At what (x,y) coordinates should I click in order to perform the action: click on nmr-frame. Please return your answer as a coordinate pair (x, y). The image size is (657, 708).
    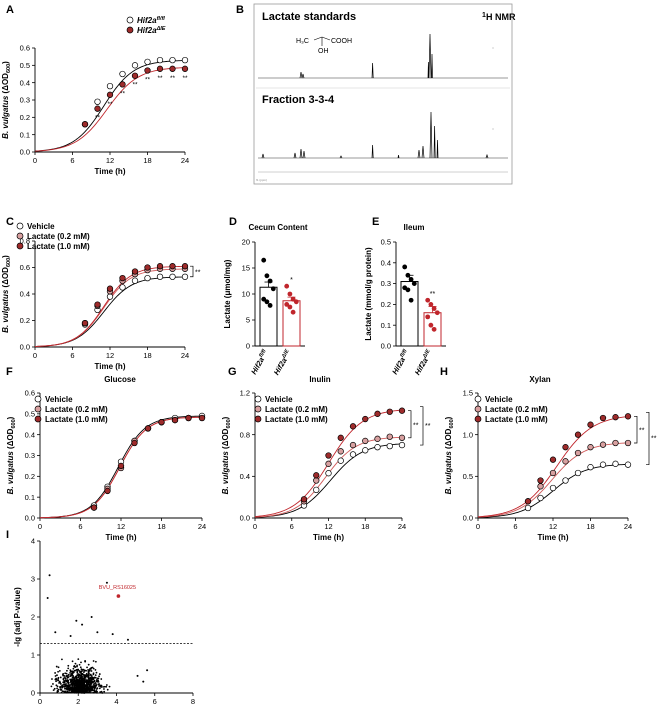
    Looking at the image, I should click on (383, 94).